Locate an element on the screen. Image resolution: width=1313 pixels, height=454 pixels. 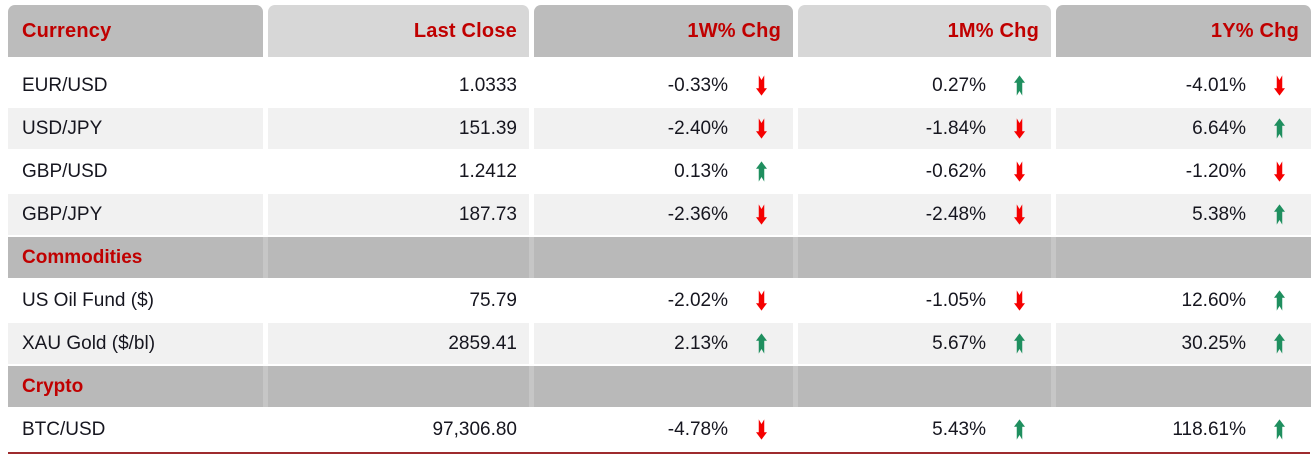
last-close-cell: 187.73 is located at coordinates (398, 214).